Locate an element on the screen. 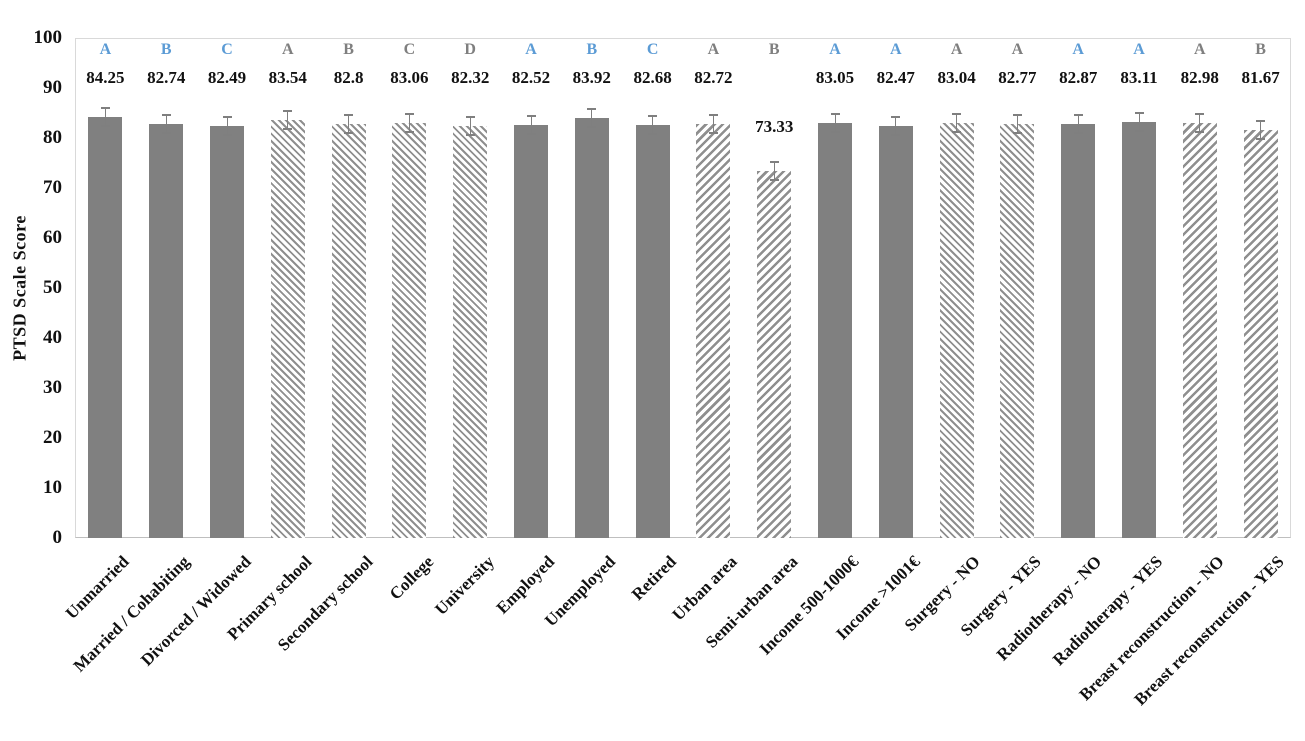 The height and width of the screenshot is (741, 1305). bar-value-label: 82.49 is located at coordinates (227, 77).